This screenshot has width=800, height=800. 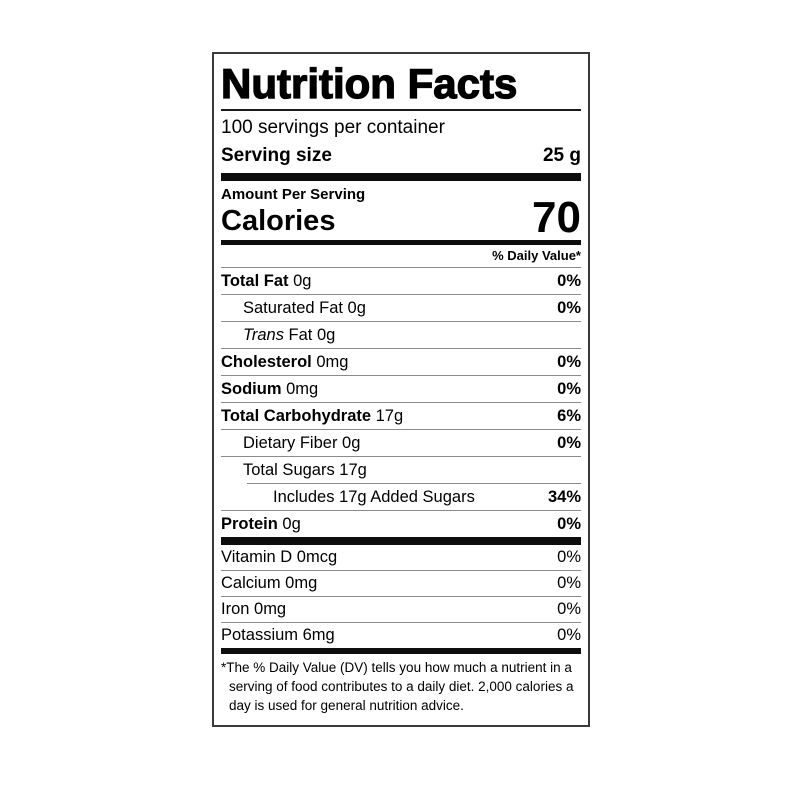 I want to click on daily-value-header: % Daily Value*, so click(x=401, y=256).